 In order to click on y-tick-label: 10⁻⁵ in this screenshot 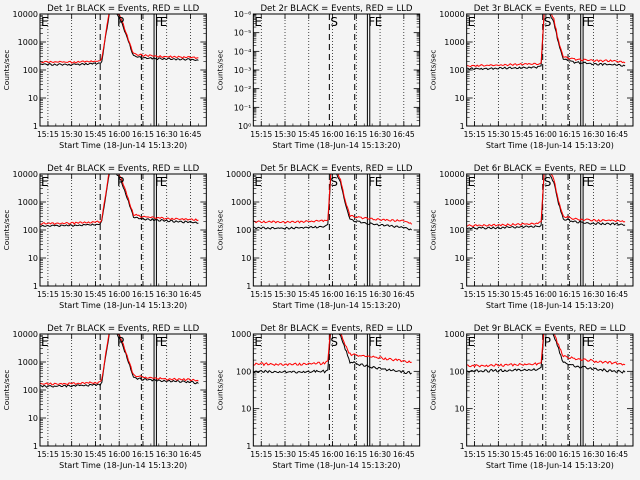, I will do `click(243, 33)`.